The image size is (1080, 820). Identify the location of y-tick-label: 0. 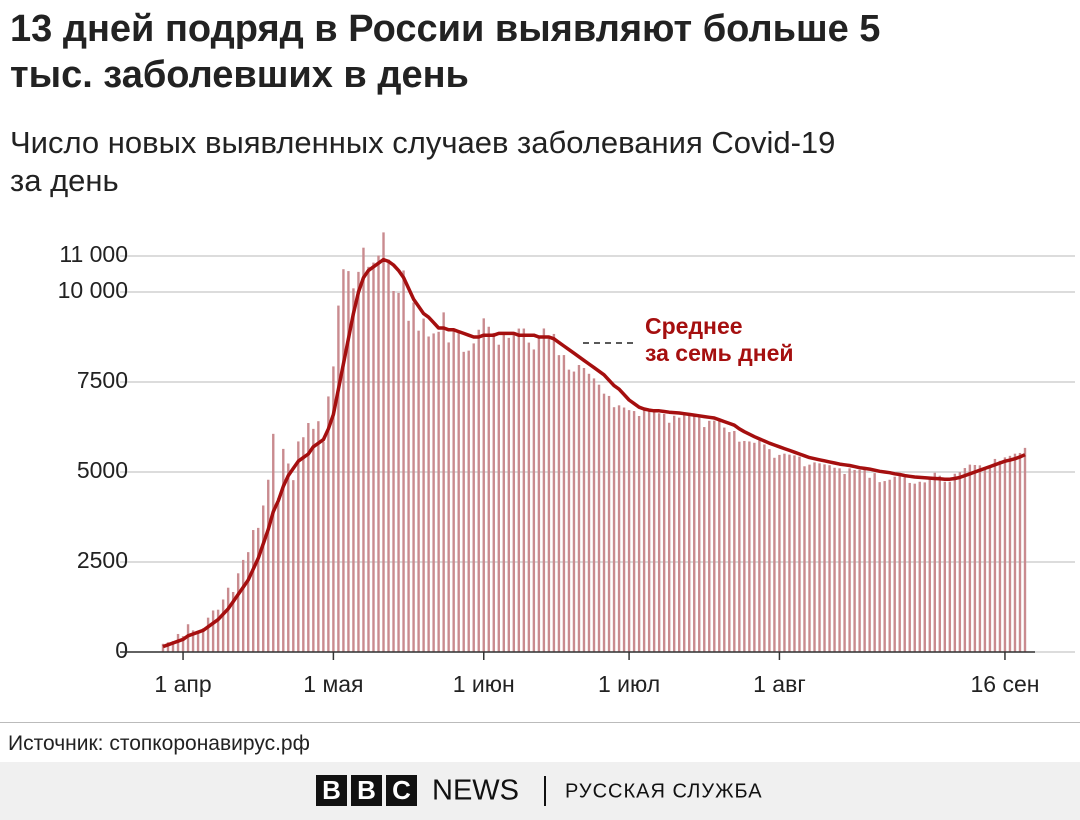
(121, 650).